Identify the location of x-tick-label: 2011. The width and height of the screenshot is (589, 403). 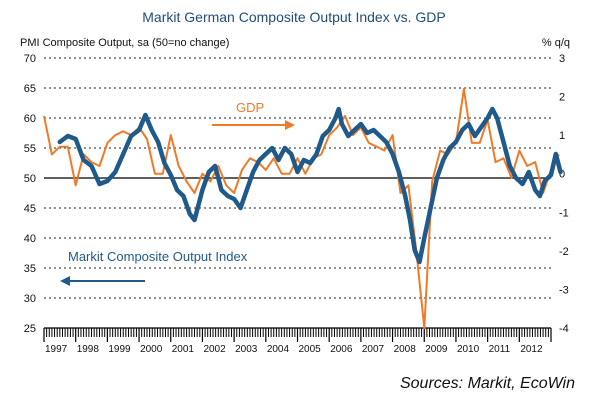
(500, 349).